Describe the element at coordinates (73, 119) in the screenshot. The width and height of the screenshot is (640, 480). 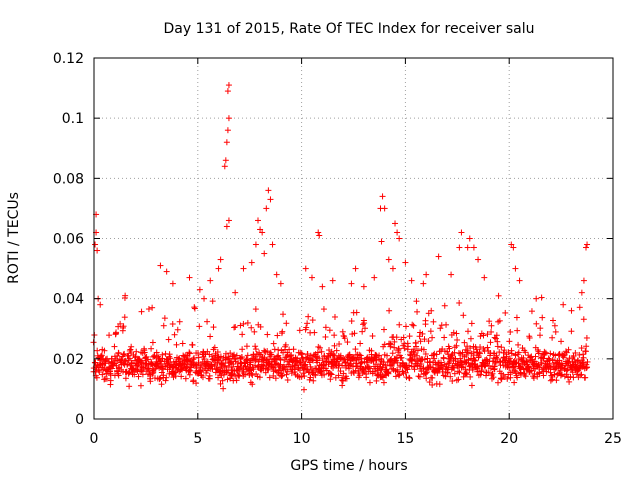
I see `y-tick-label: 0.1` at that location.